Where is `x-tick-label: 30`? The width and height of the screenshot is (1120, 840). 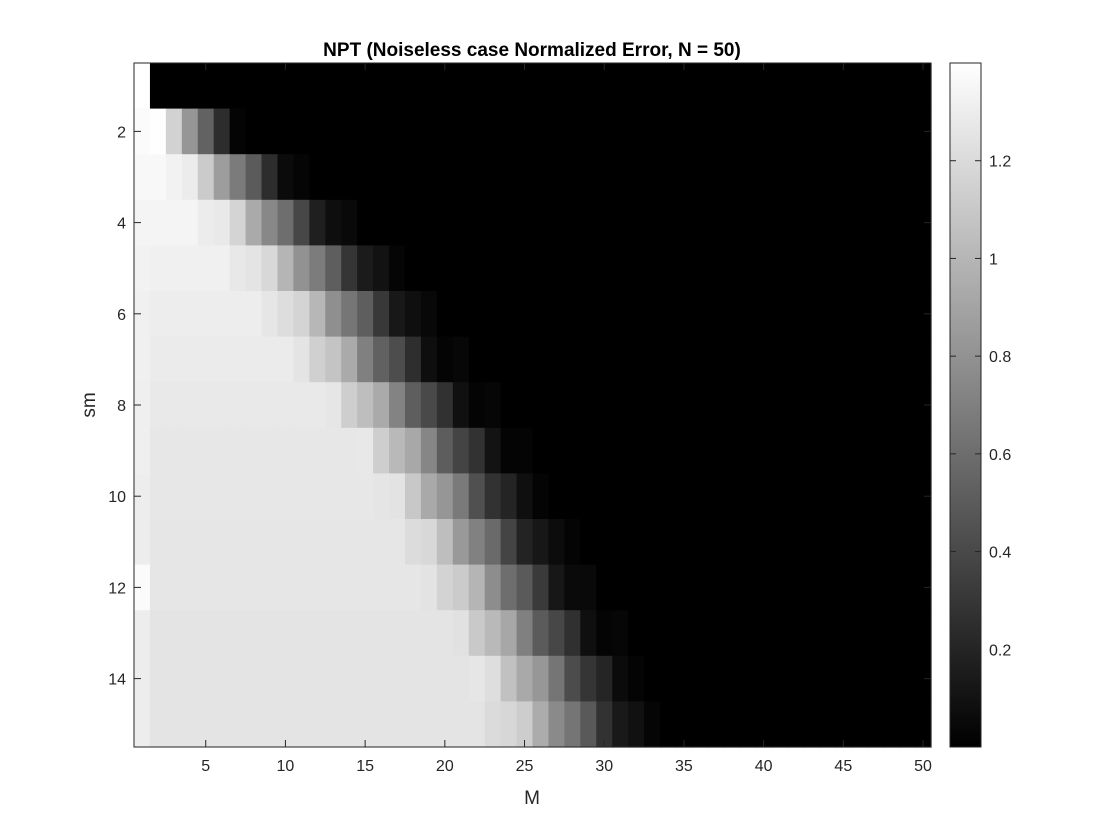
x-tick-label: 30 is located at coordinates (604, 766).